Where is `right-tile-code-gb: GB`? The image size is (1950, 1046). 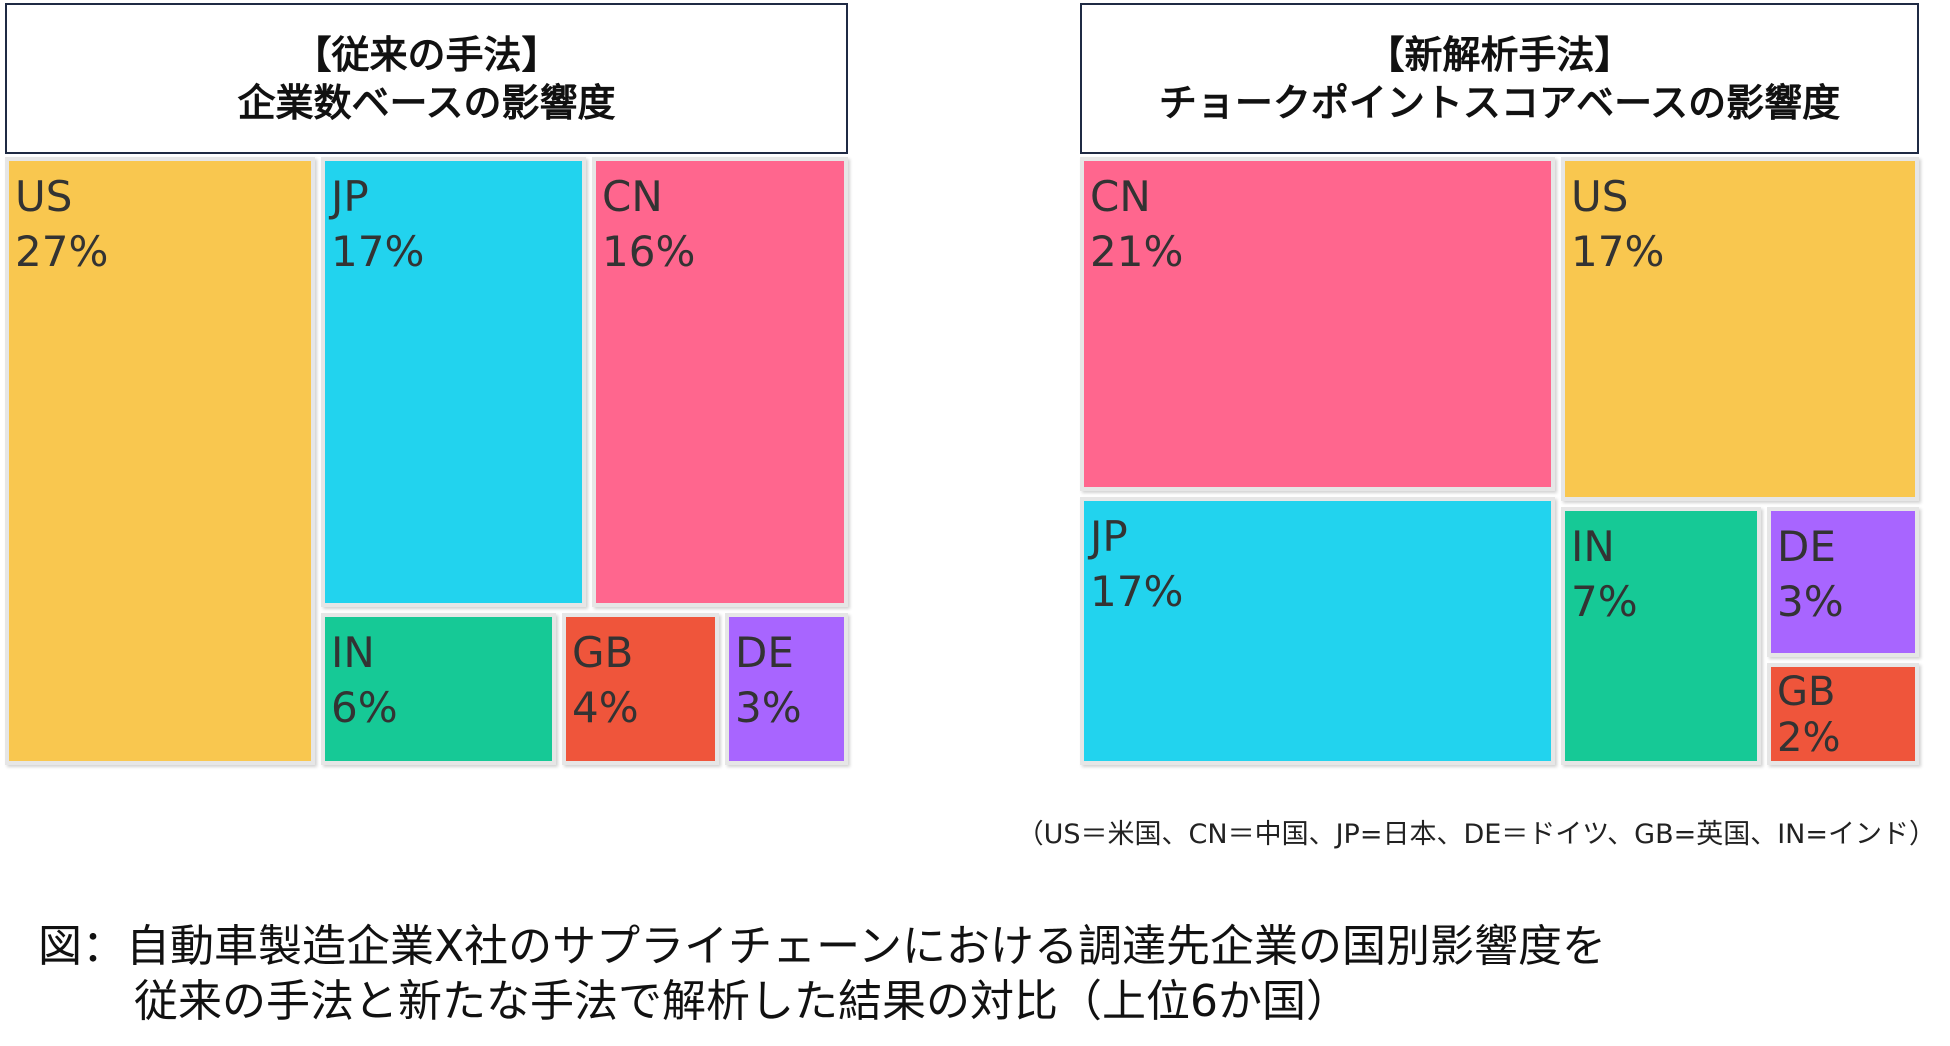
right-tile-code-gb: GB is located at coordinates (1806, 692).